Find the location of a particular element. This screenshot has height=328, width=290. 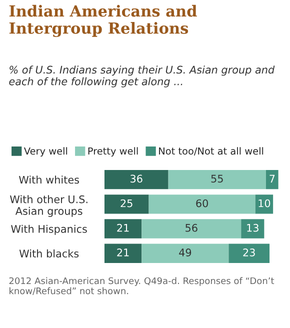

y-tick-label: With other U.S. Asian groups is located at coordinates (49, 206).